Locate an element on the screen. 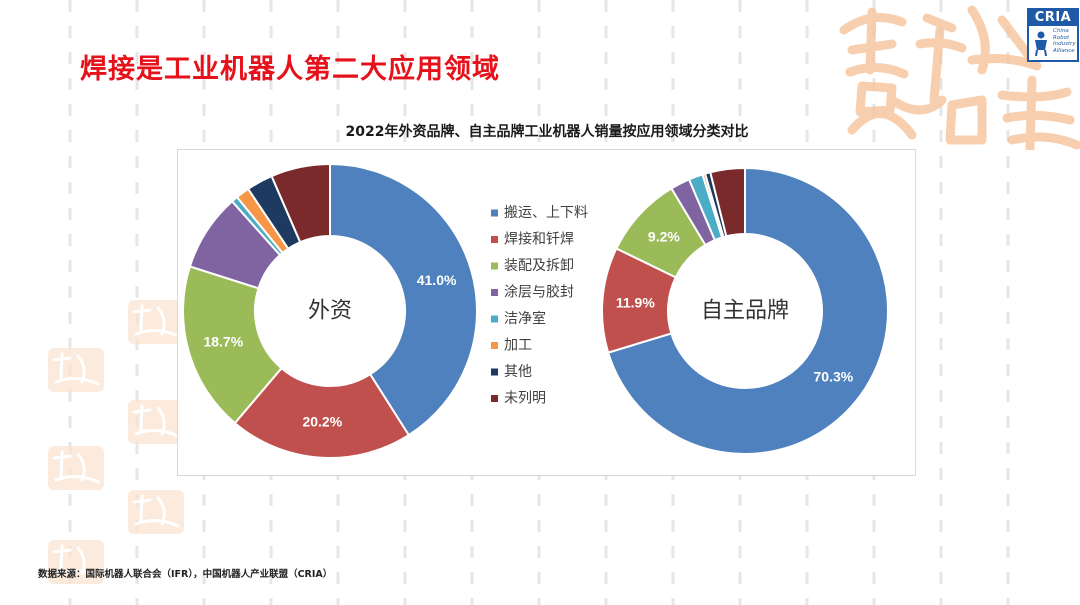  legend-label: 加工 is located at coordinates (518, 346).